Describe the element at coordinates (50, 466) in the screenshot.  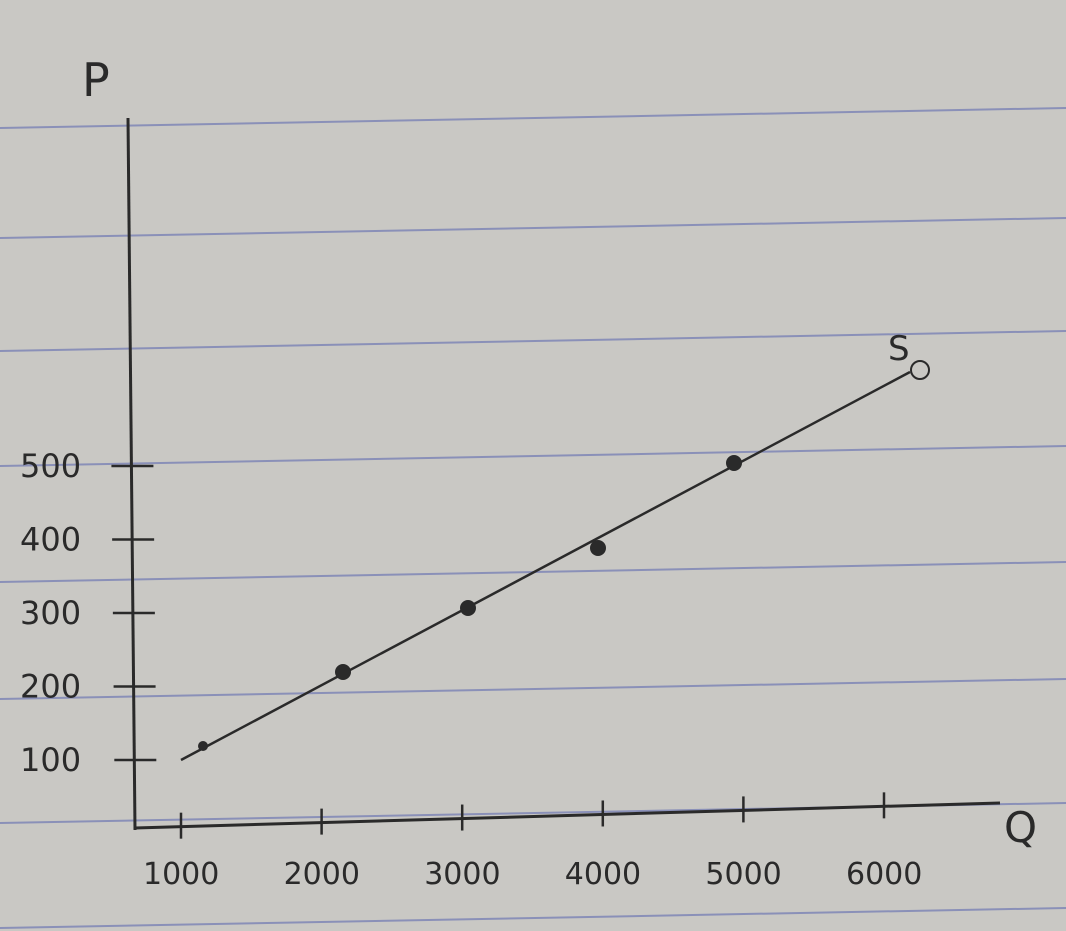
I see `y-tick-label: 500` at that location.